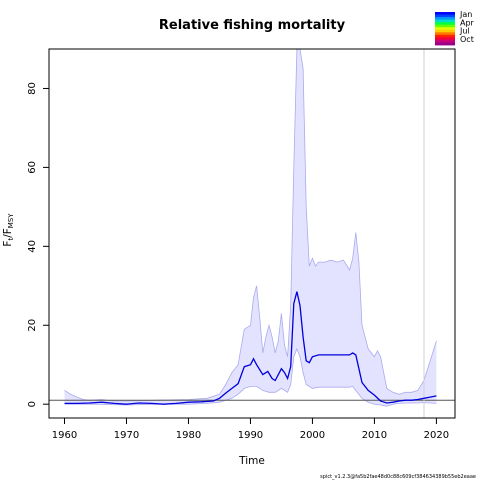  What do you see at coordinates (250, 435) in the screenshot?
I see `x-tick-label: 1990` at bounding box center [250, 435].